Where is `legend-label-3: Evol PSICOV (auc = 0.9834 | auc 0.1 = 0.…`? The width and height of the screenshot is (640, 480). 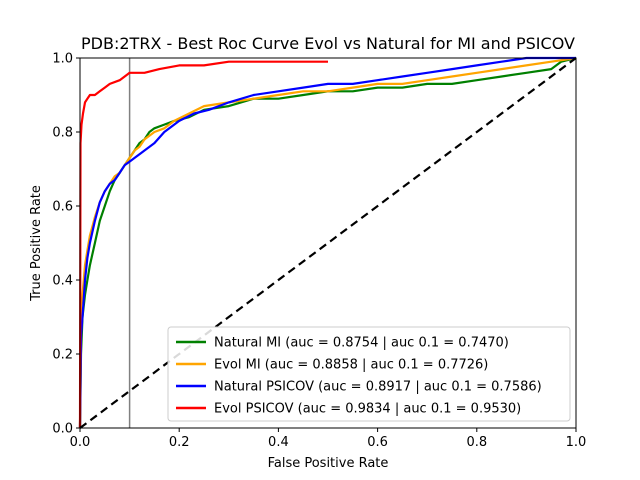 legend-label-3: Evol PSICOV (auc = 0.9834 | auc 0.1 = 0.… is located at coordinates (367, 409).